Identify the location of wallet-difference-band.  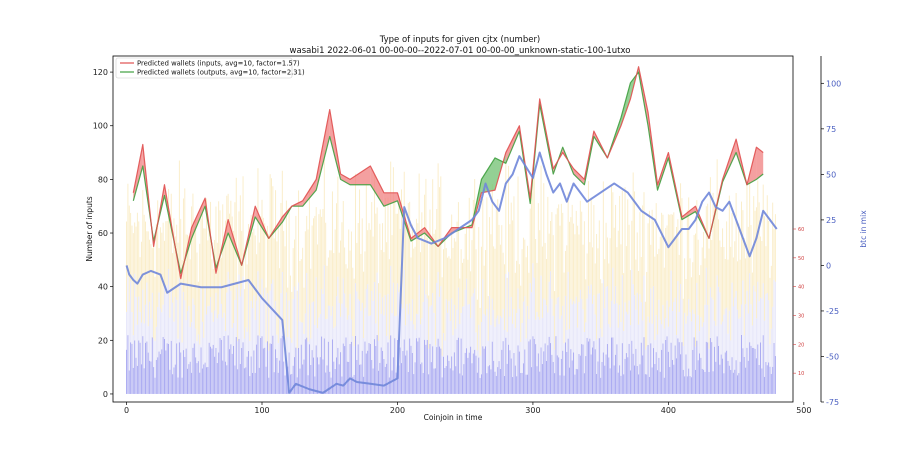
(198, 218).